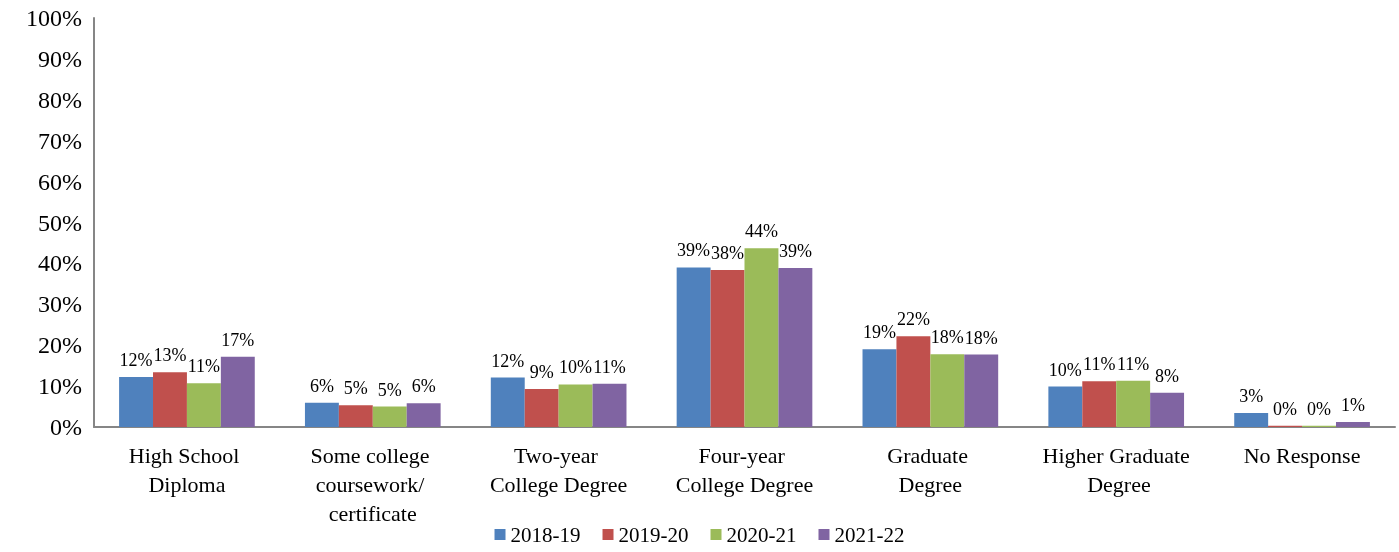  What do you see at coordinates (1167, 375) in the screenshot?
I see `data-label: 8%` at bounding box center [1167, 375].